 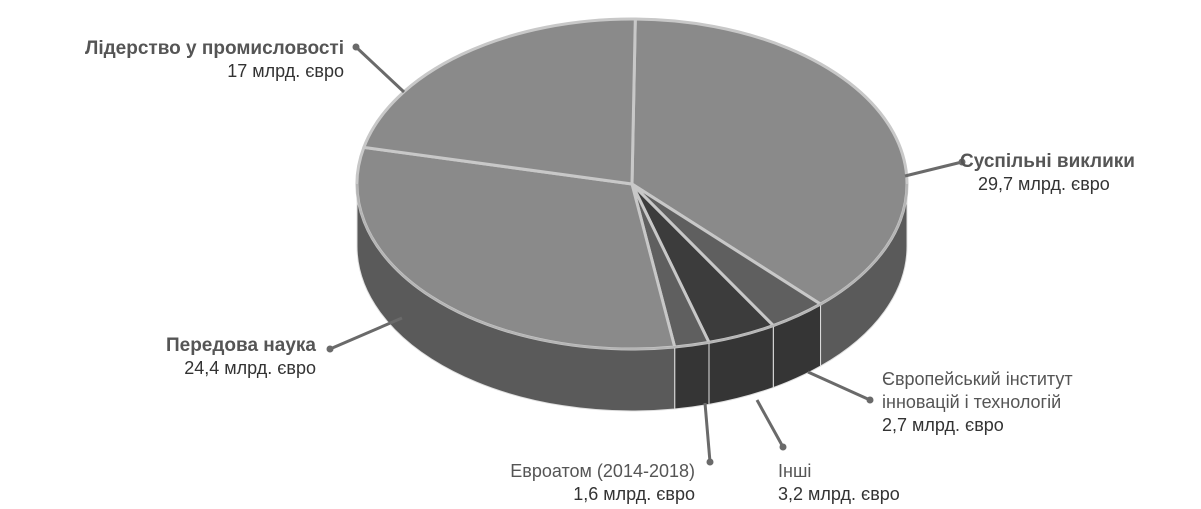 I want to click on label-inshi: Інші 3,2 млрд. євро, so click(x=839, y=483).